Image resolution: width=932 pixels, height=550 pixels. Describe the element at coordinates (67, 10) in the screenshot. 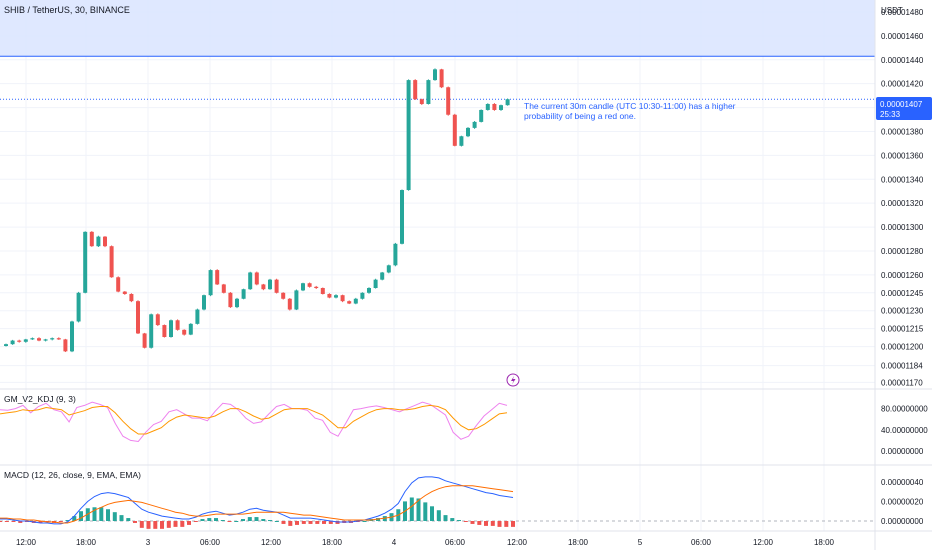

I see `symbol-title: SHIB / TetherUS, 30, BINANCE` at that location.